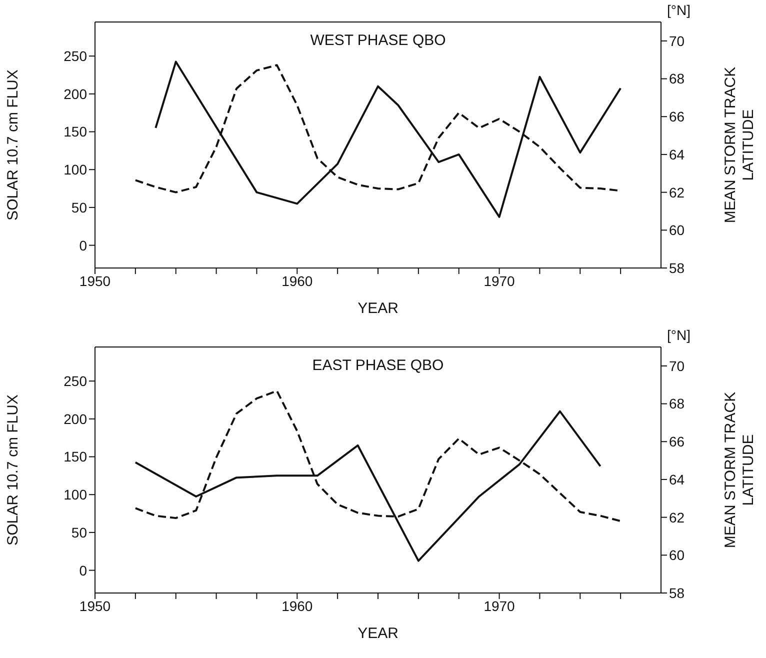 The image size is (766, 658). Describe the element at coordinates (378, 365) in the screenshot. I see `text: EAST PHASE QBO` at that location.